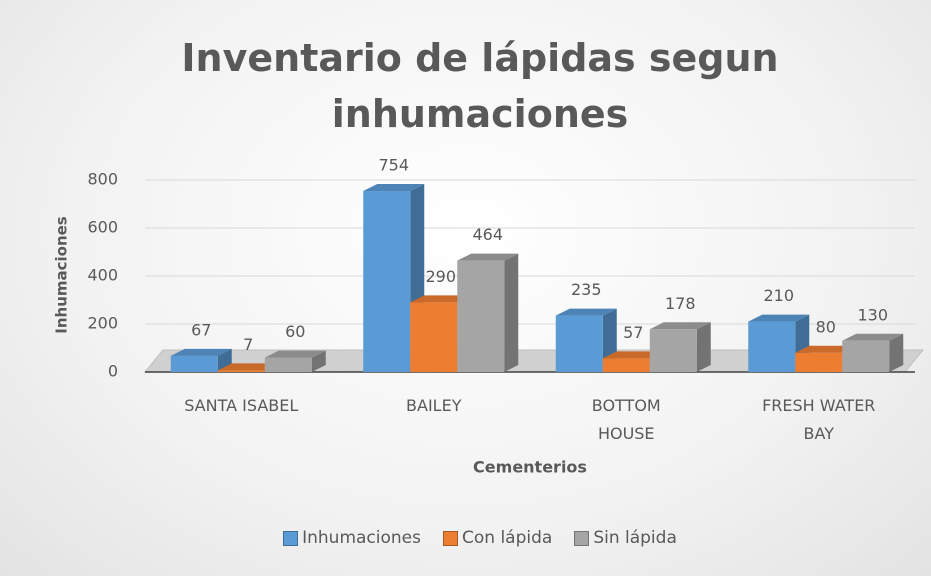 Image resolution: width=931 pixels, height=576 pixels. Describe the element at coordinates (102, 179) in the screenshot. I see `y-tick-label: 800` at that location.